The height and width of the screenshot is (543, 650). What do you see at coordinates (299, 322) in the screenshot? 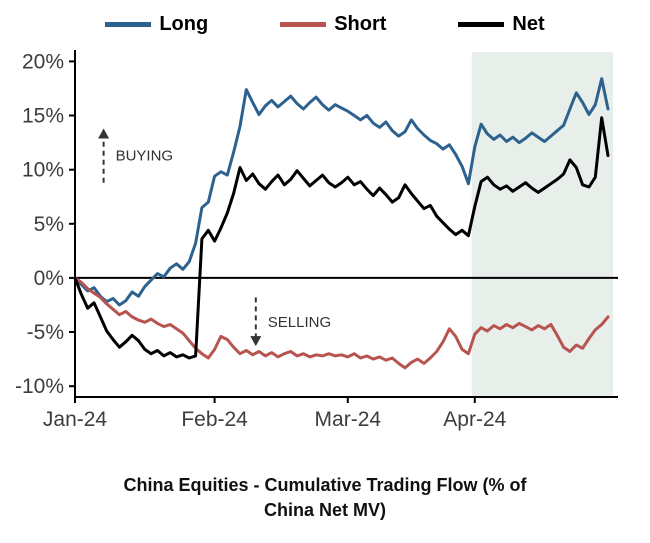
I see `selling-annotation-label: SELLING` at bounding box center [299, 322].